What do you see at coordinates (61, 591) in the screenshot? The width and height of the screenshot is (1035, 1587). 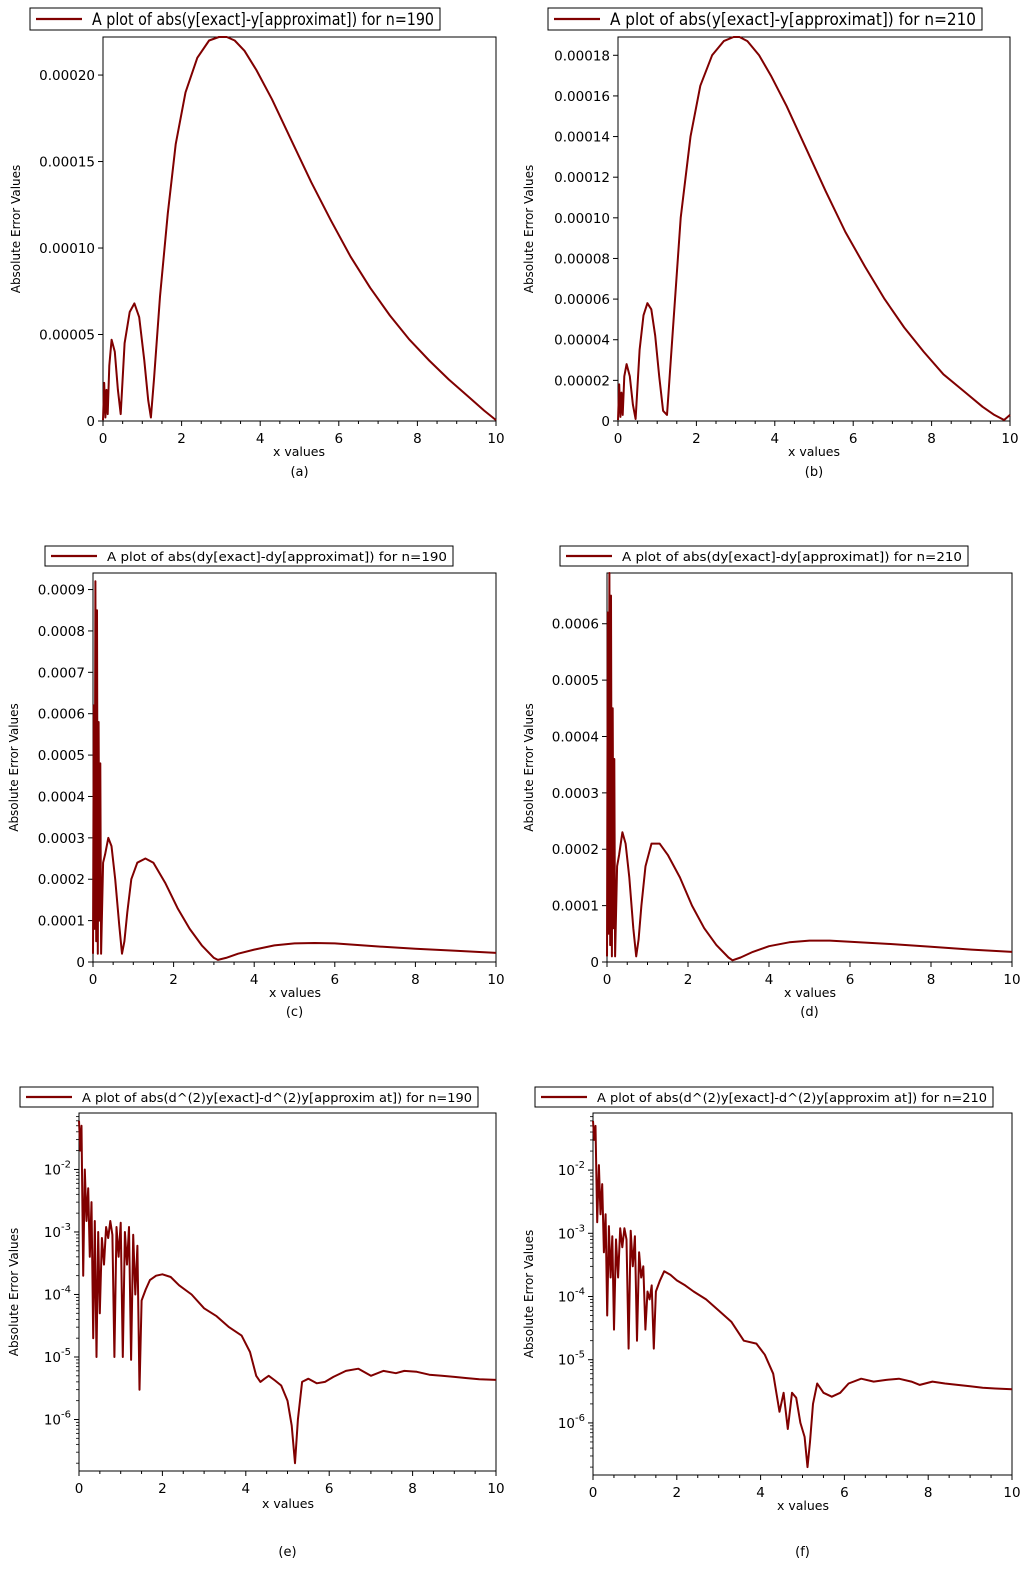 I see `y-tick-label: 0.0009` at bounding box center [61, 591].